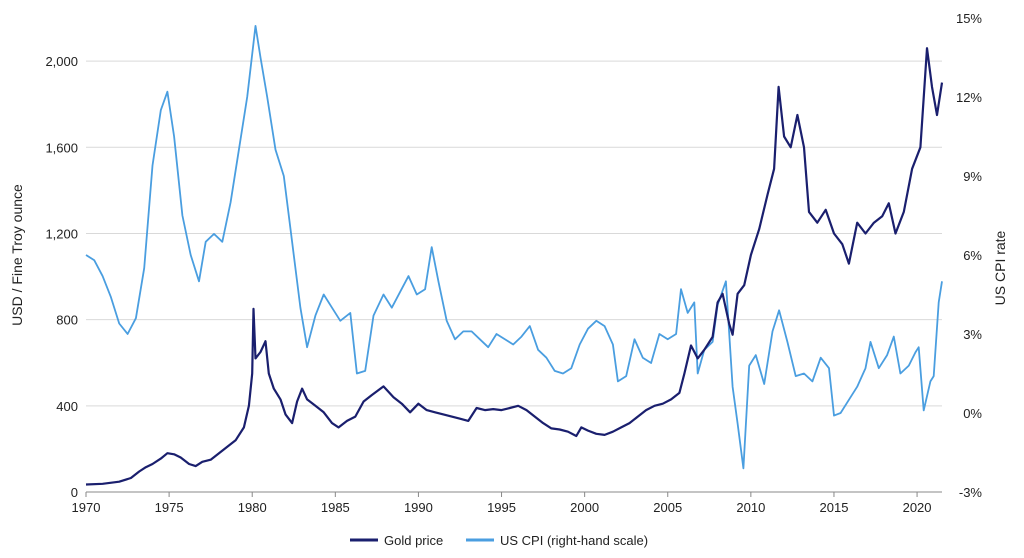 The image size is (1024, 558). What do you see at coordinates (574, 540) in the screenshot?
I see `legend-label-cpi: US CPI (right-hand scale)` at bounding box center [574, 540].